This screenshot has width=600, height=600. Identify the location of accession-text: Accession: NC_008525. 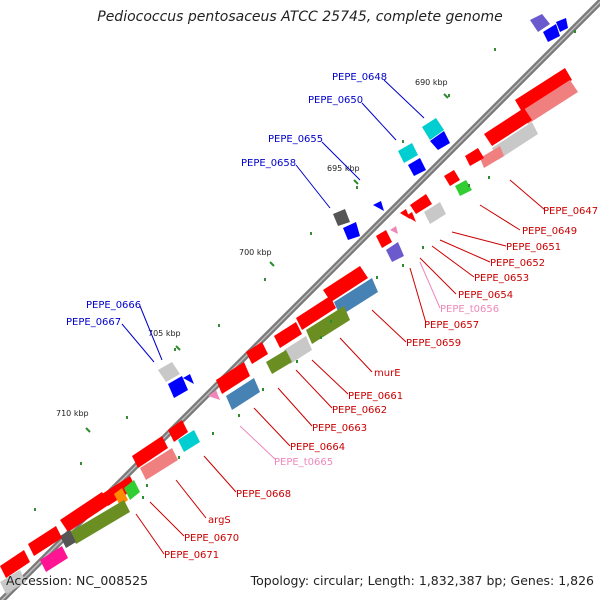
(77, 580).